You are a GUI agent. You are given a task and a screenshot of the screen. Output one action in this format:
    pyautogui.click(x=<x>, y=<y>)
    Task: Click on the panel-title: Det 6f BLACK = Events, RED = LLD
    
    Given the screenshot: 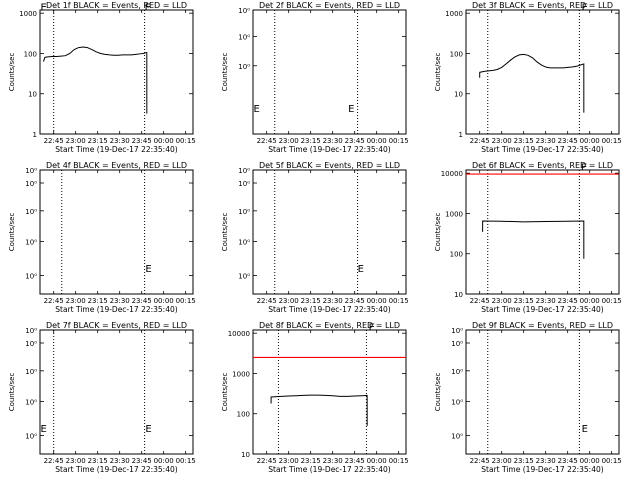 What is the action you would take?
    pyautogui.click(x=542, y=165)
    